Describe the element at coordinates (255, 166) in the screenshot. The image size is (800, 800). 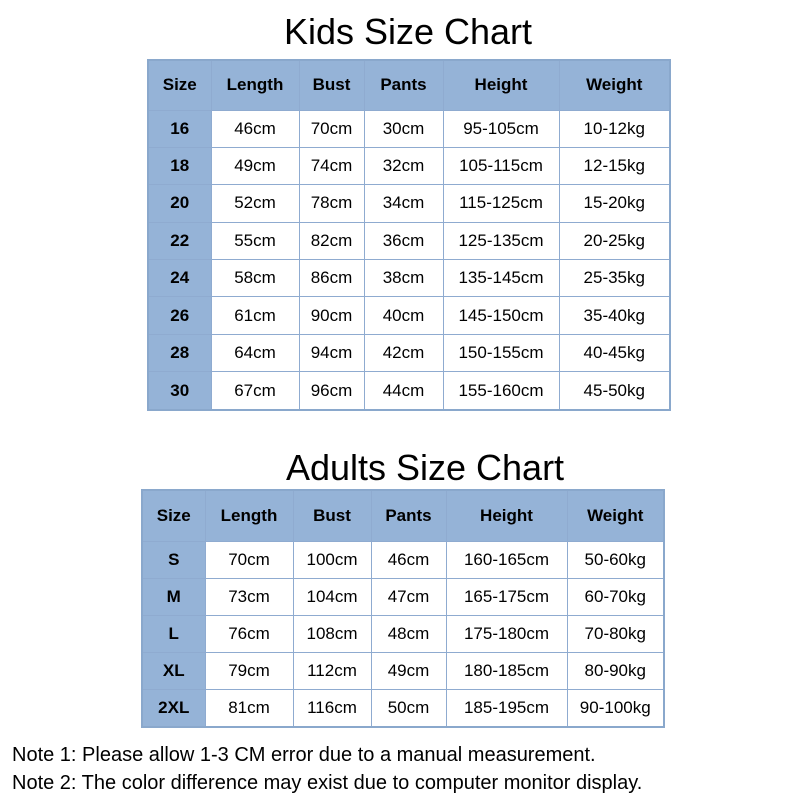
I see `cell-length: 49cm` at that location.